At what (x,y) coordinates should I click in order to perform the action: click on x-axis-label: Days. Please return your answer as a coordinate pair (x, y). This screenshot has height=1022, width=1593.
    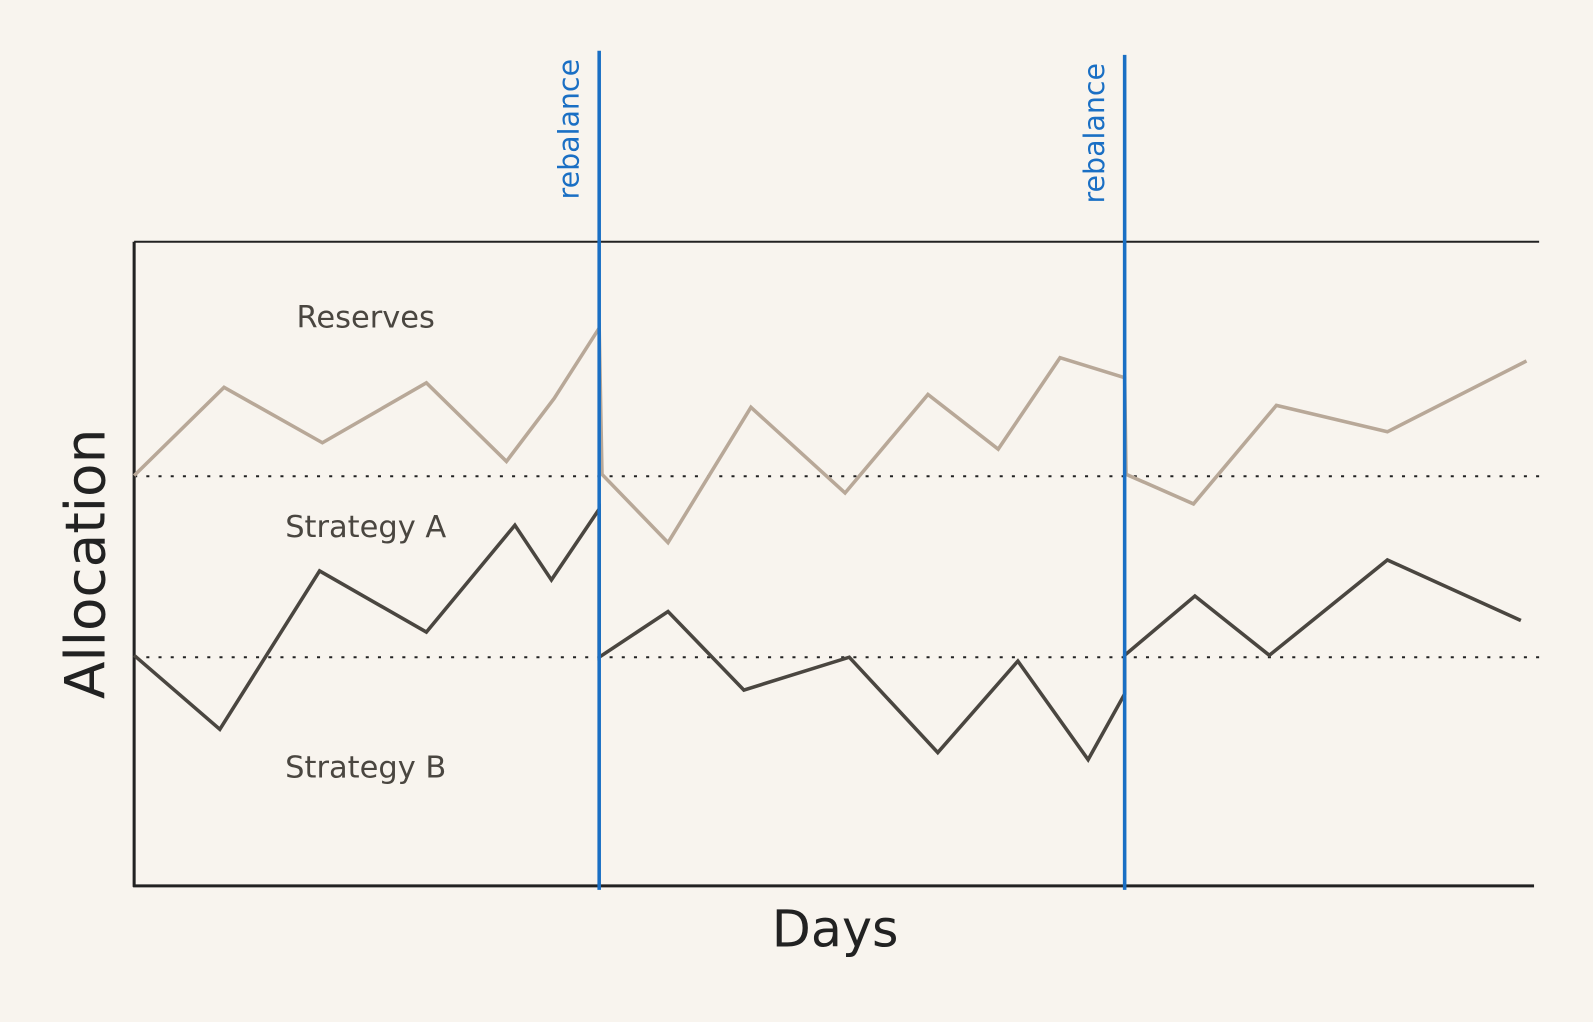
    Looking at the image, I should click on (835, 929).